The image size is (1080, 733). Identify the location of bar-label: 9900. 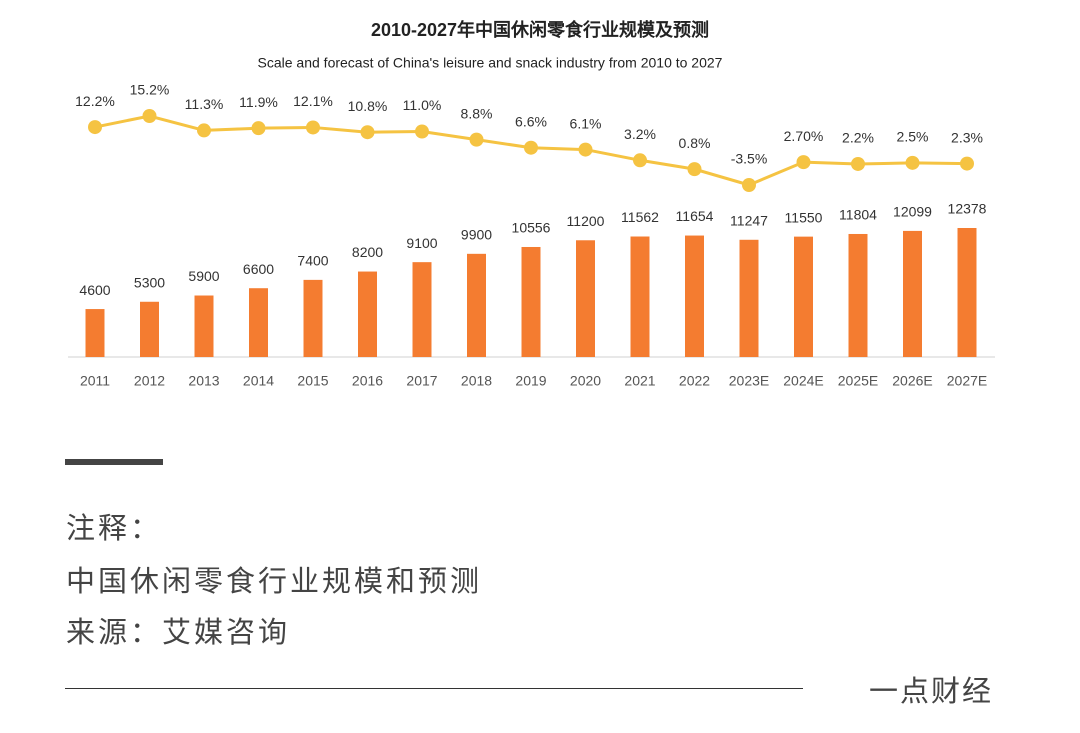
(476, 235).